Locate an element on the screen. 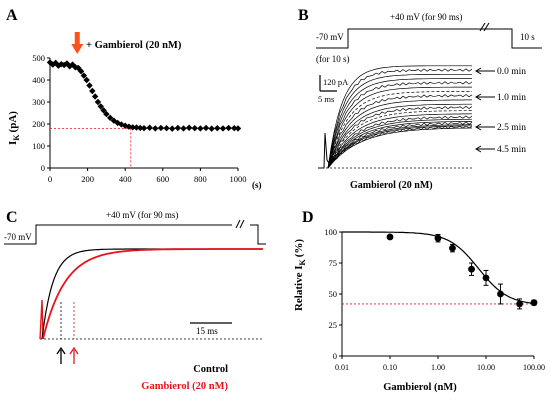 The image size is (550, 400). panel-a-y-label: IK(pA) is located at coordinates (14, 128).